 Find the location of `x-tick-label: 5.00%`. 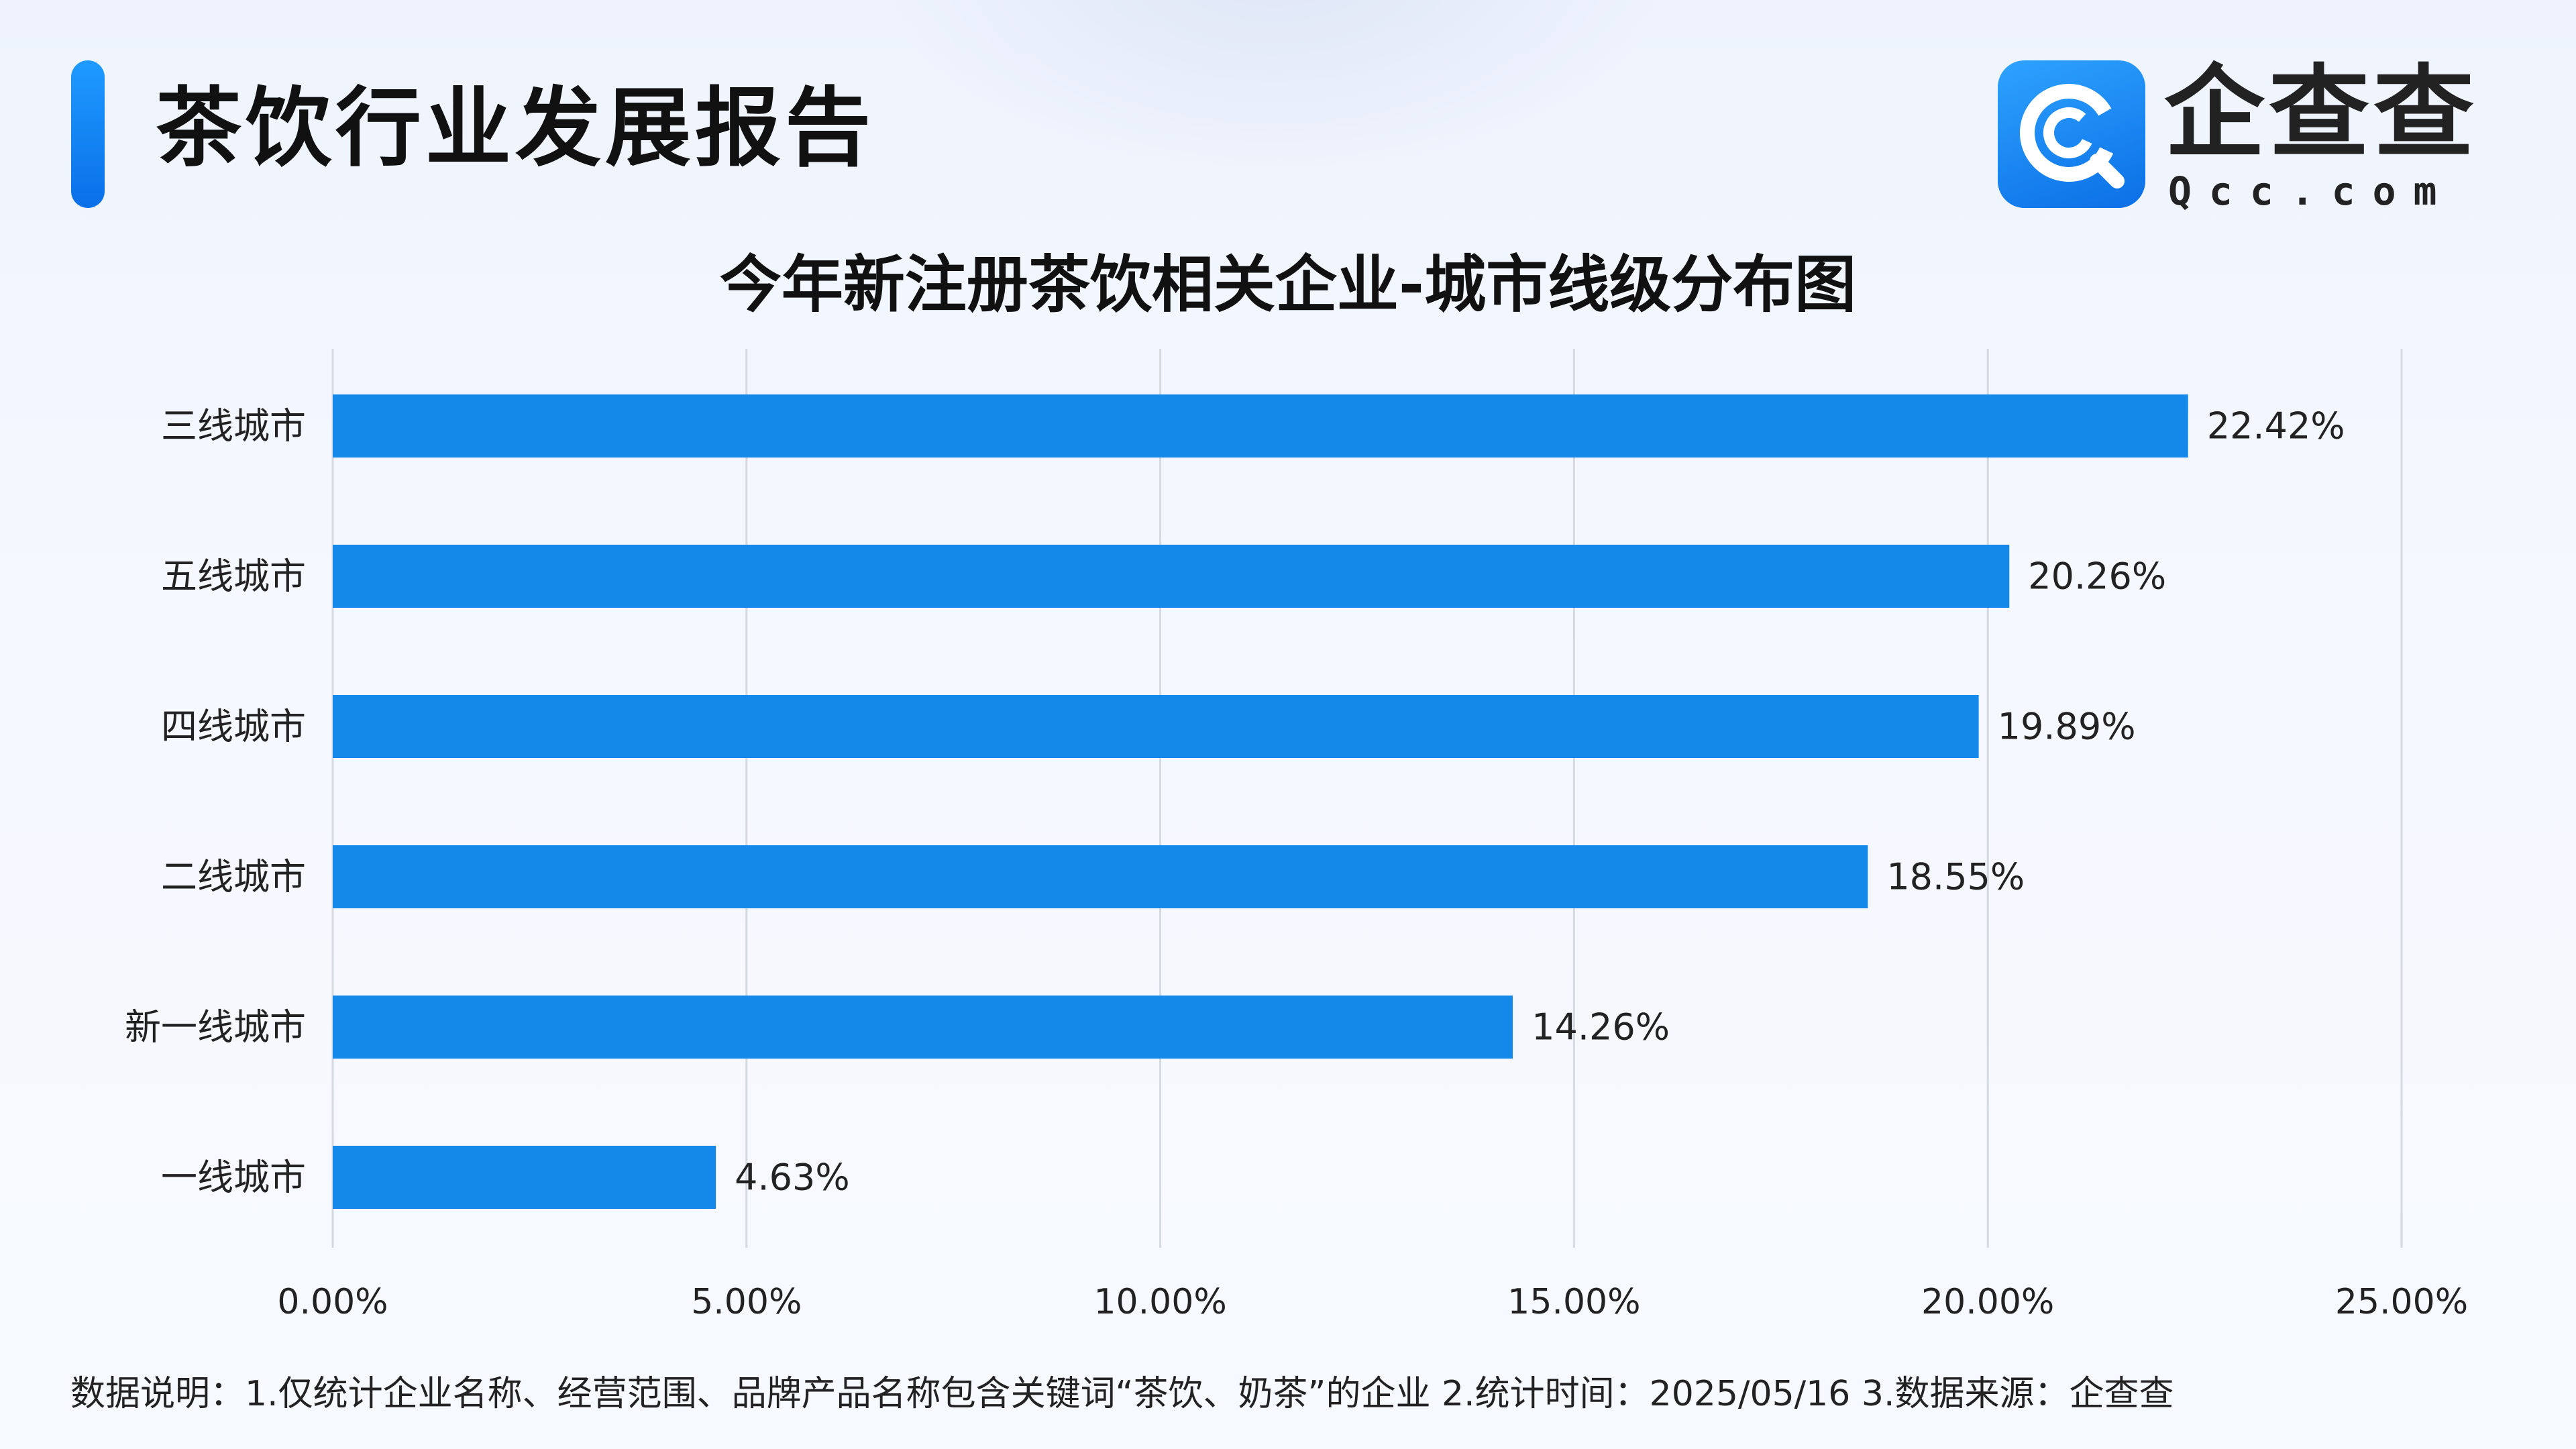

x-tick-label: 5.00% is located at coordinates (746, 1302).